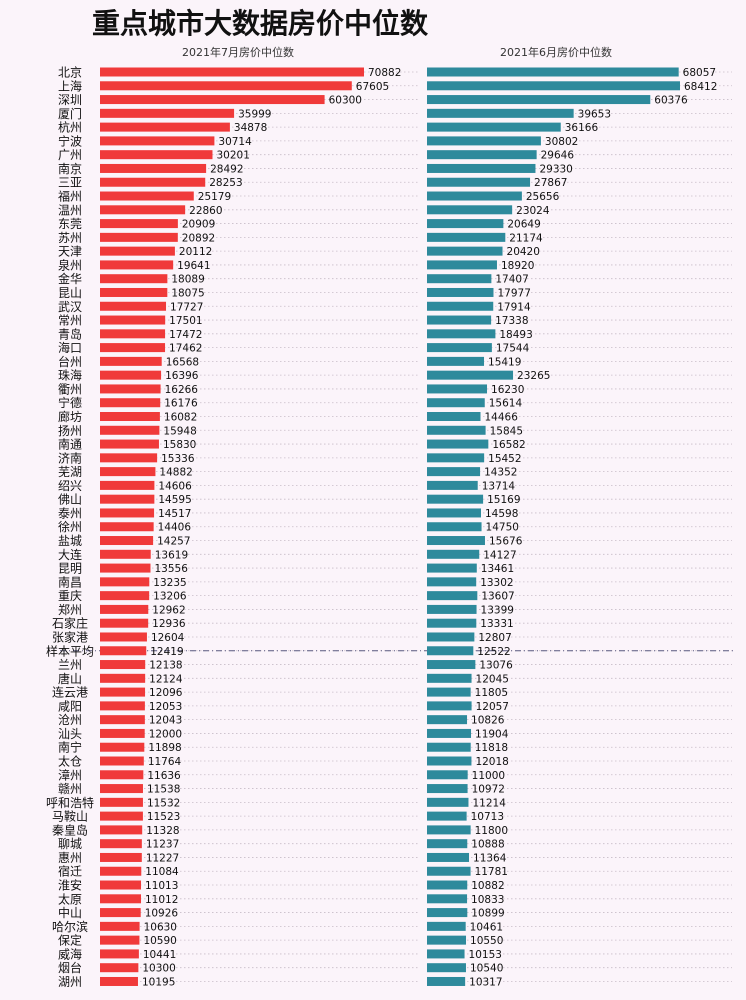  I want to click on value-label-jun: 68412, so click(700, 87).